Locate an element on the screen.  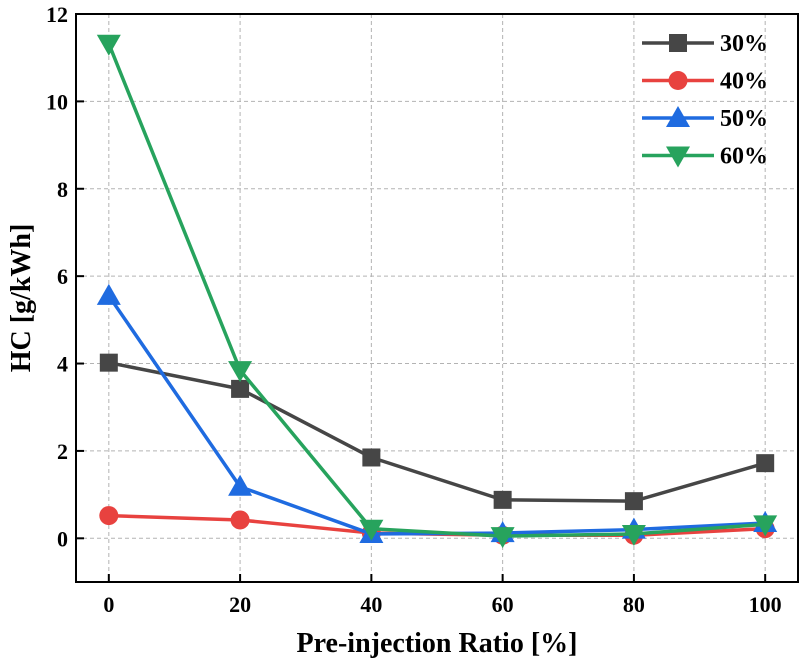
legend-label-1: 40% is located at coordinates (744, 82).